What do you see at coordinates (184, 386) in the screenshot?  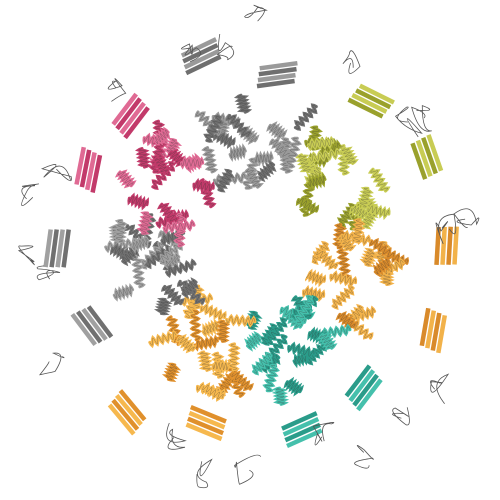 I see `subunit-orange2` at bounding box center [184, 386].